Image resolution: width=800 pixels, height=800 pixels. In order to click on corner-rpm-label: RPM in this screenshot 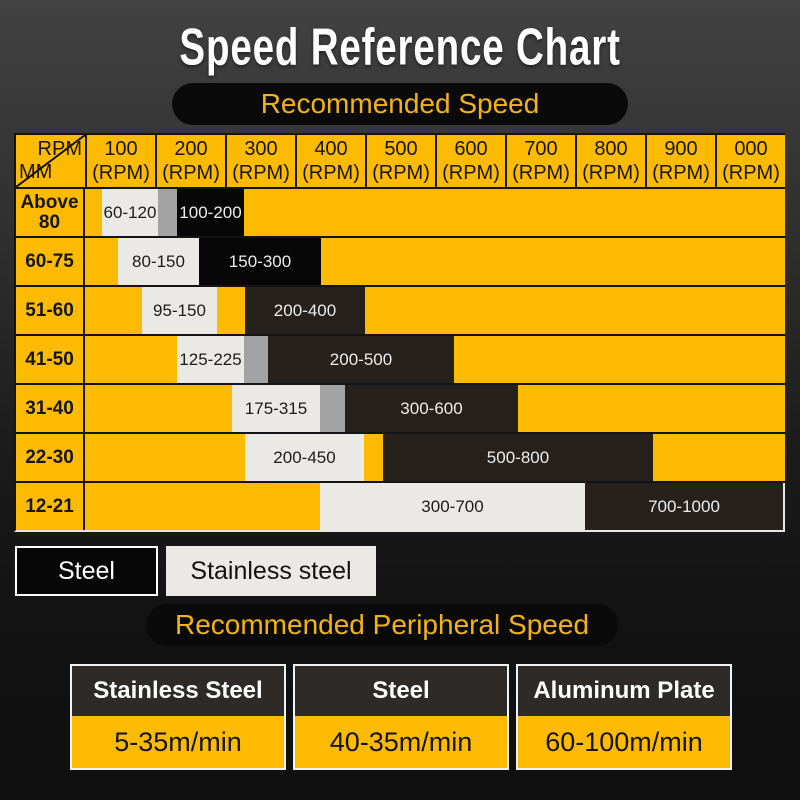, I will do `click(59, 149)`.